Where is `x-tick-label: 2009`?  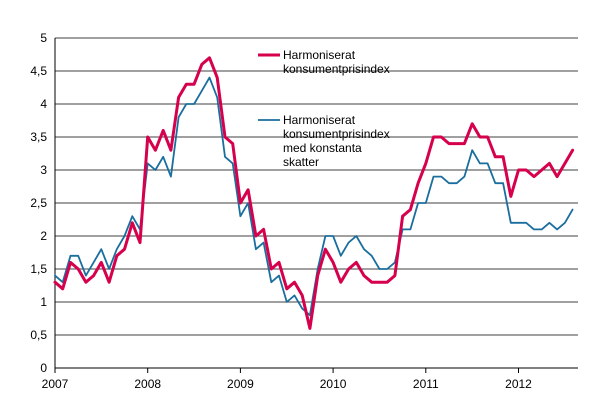
x-tick-label: 2009 is located at coordinates (240, 384).